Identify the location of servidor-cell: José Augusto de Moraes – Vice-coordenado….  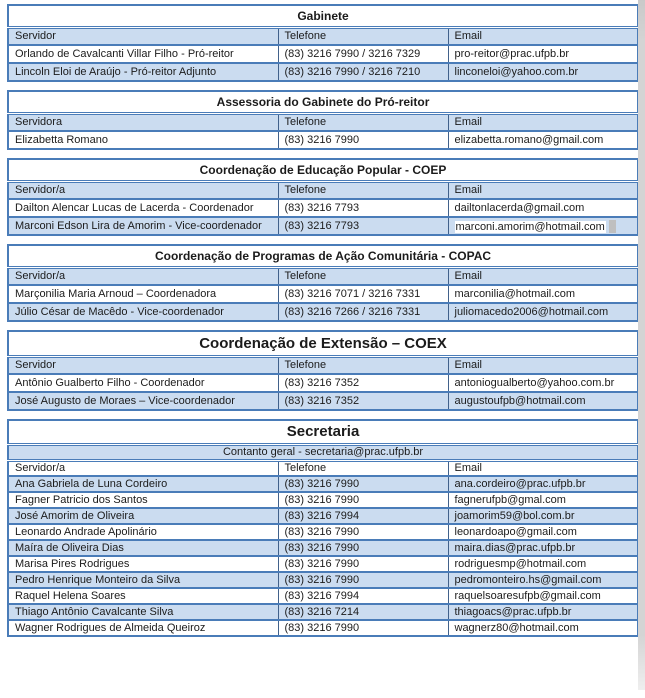
(143, 401).